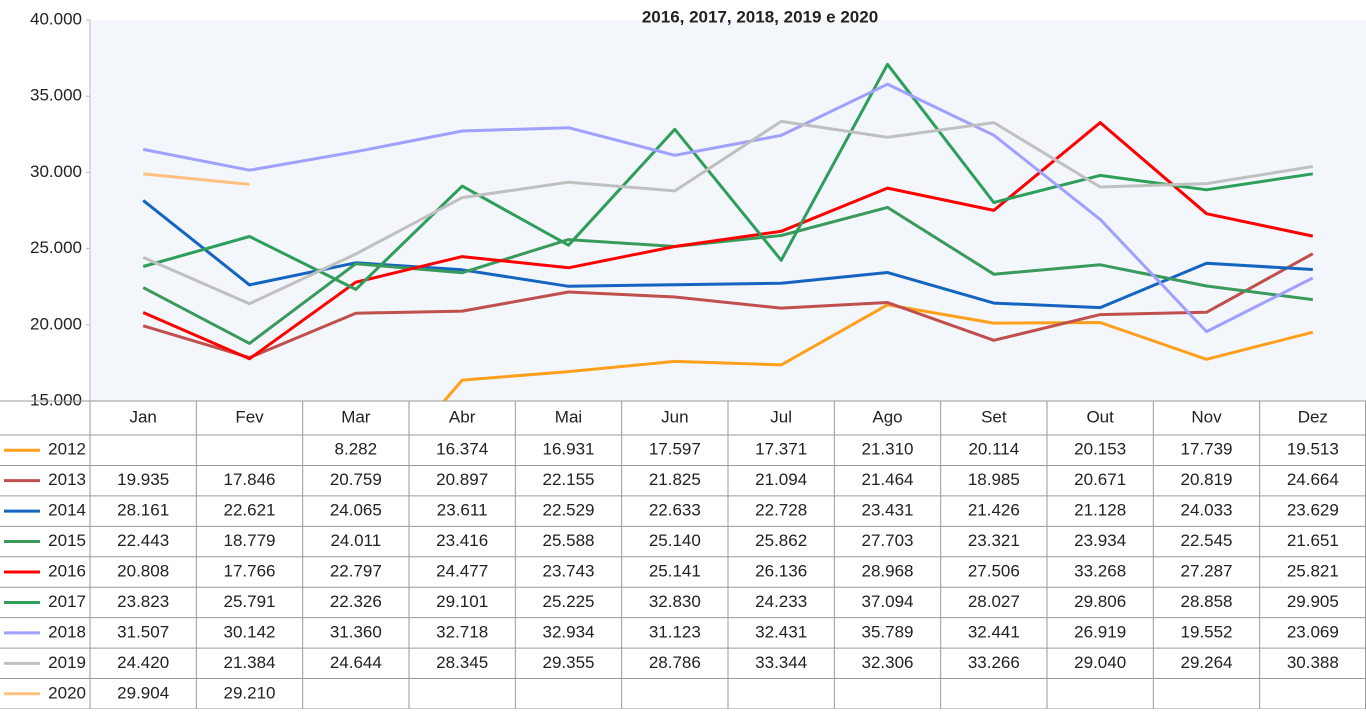 The width and height of the screenshot is (1366, 714). What do you see at coordinates (1207, 631) in the screenshot?
I see `table-cell: 19.552` at bounding box center [1207, 631].